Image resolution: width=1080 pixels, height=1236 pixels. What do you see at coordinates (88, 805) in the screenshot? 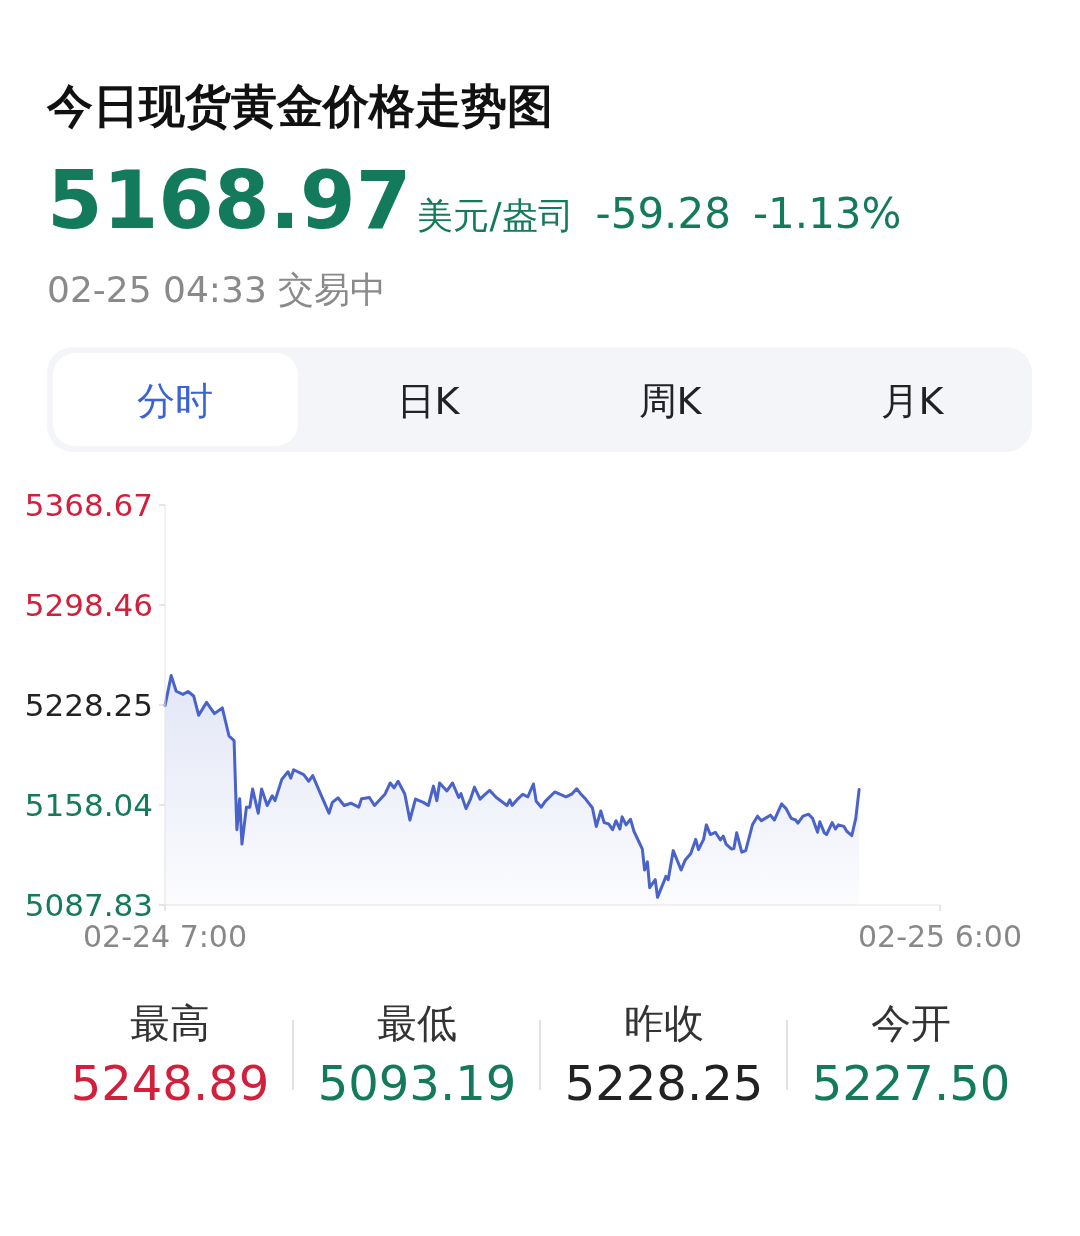
I see `y-tick-label: 5158.04` at bounding box center [88, 805].